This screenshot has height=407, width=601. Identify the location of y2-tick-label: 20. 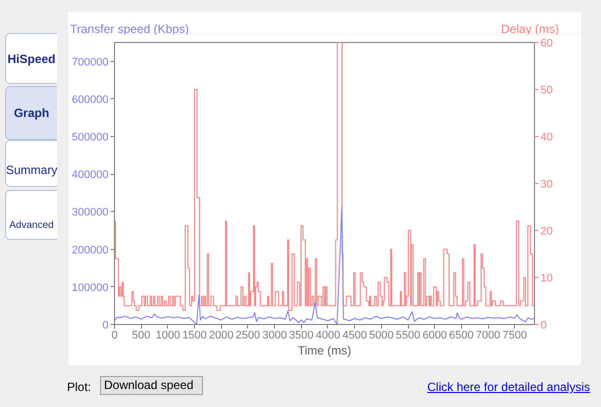
(546, 232).